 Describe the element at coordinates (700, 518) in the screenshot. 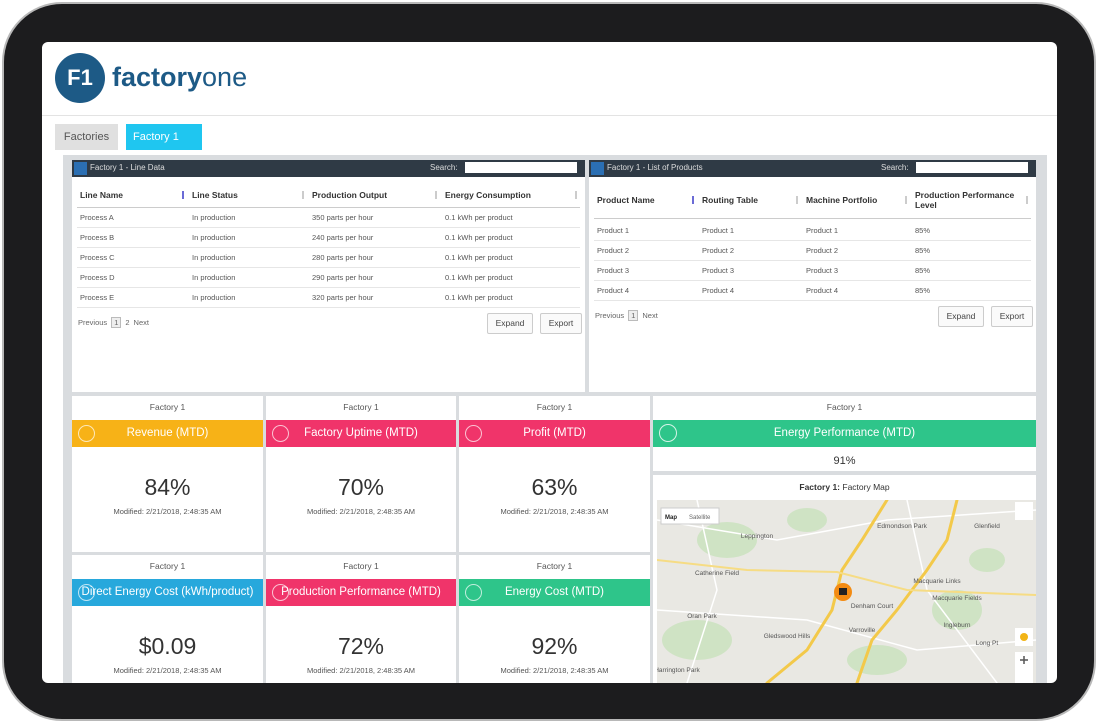

I see `map-type-button: Satellite` at that location.